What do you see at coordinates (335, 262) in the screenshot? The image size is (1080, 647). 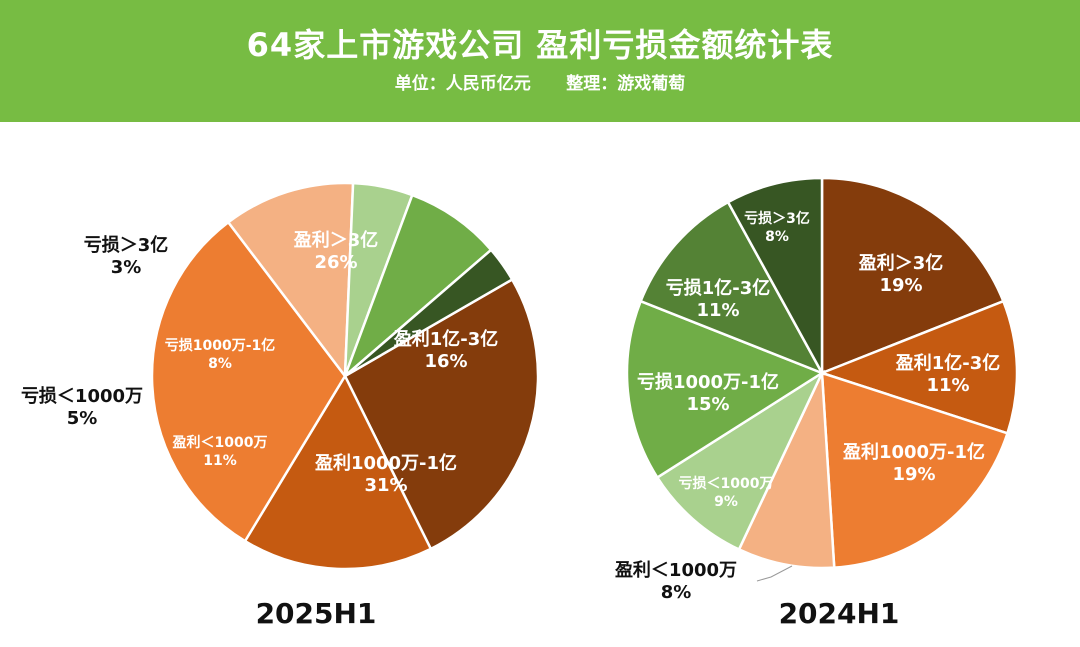 I see `slice-percent: 26%` at bounding box center [335, 262].